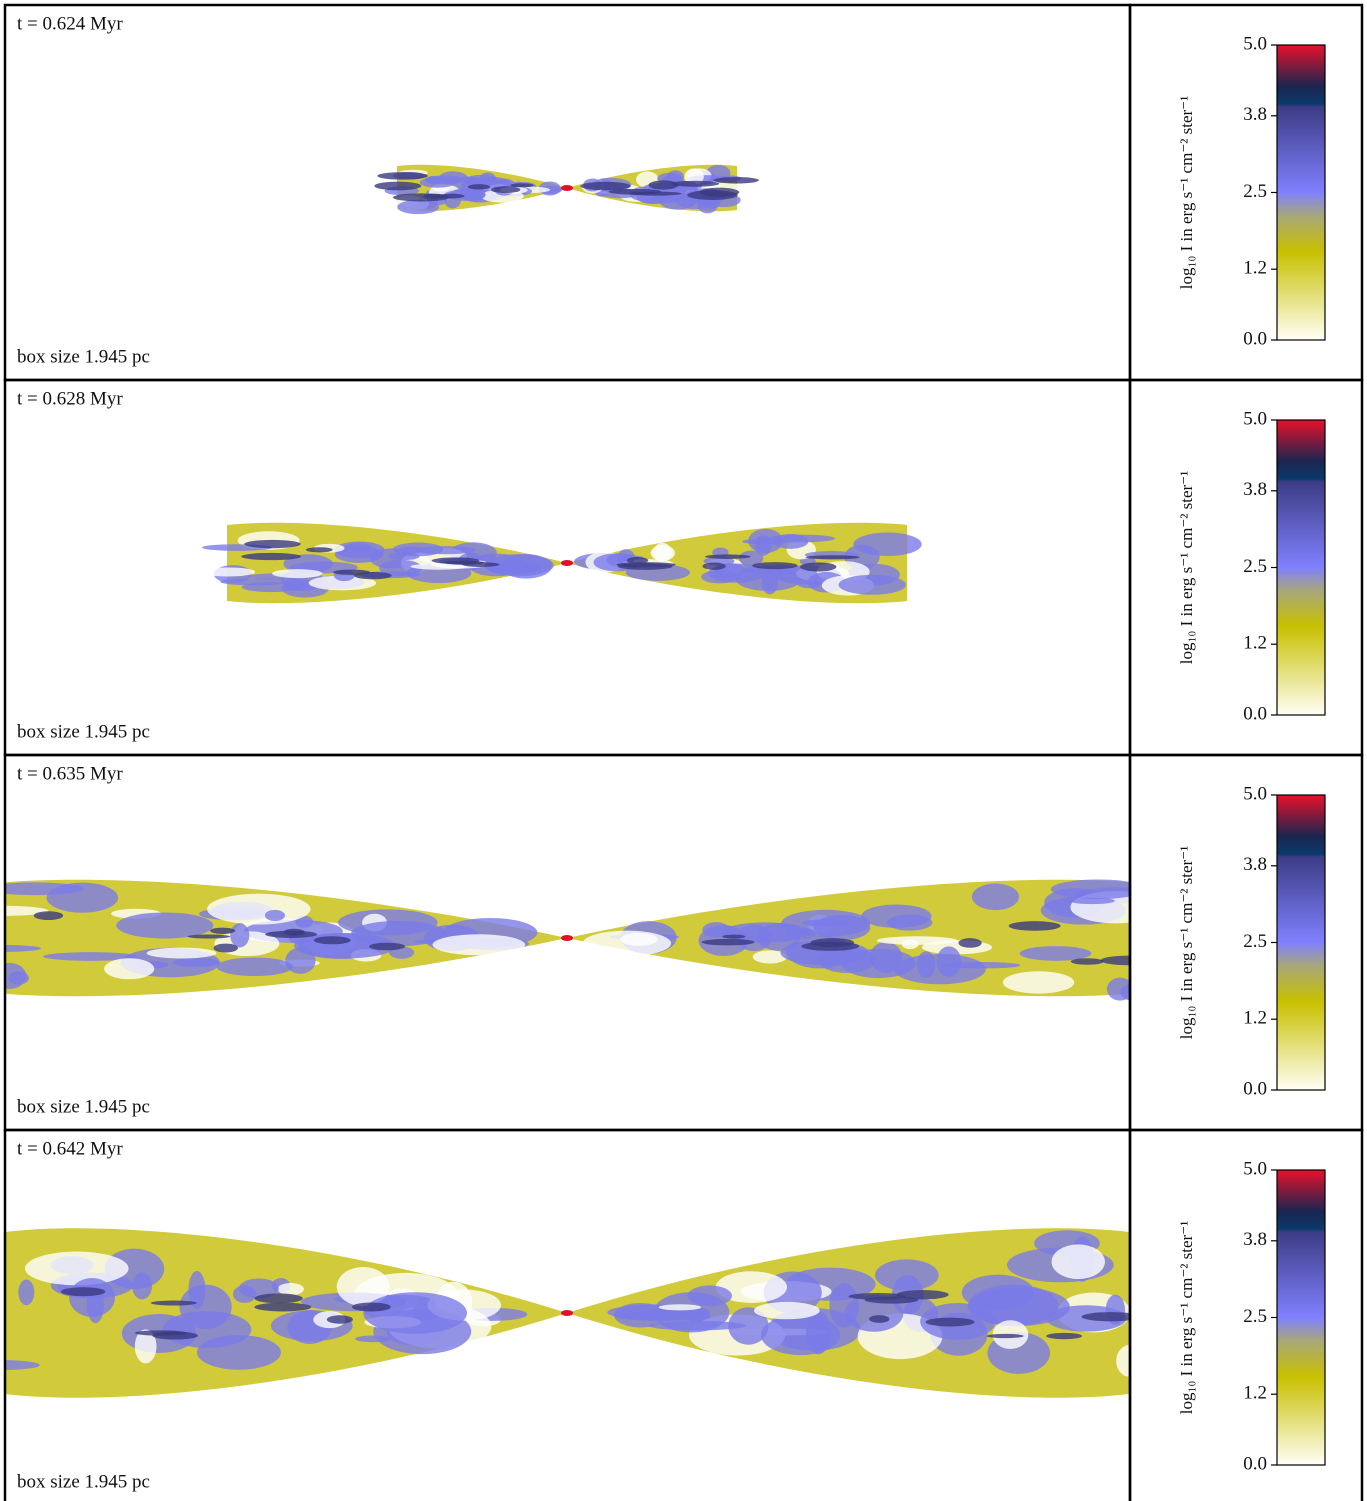 The image size is (1367, 1501). What do you see at coordinates (1255, 268) in the screenshot?
I see `colorbar-tick-label: 1.2` at bounding box center [1255, 268].